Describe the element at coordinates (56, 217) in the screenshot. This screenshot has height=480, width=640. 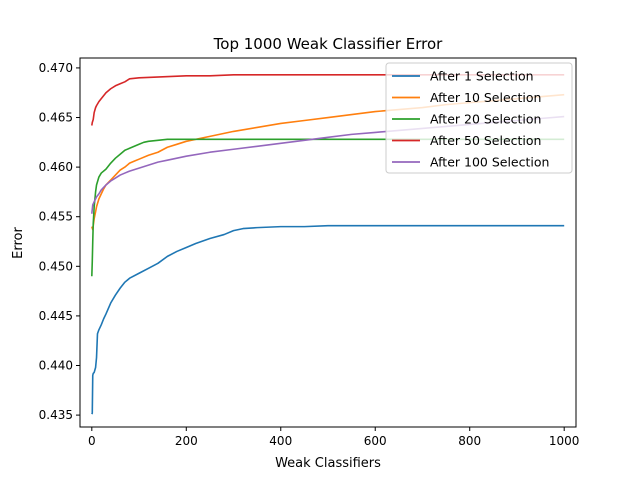
I see `y-tick-label: 0.455` at that location.